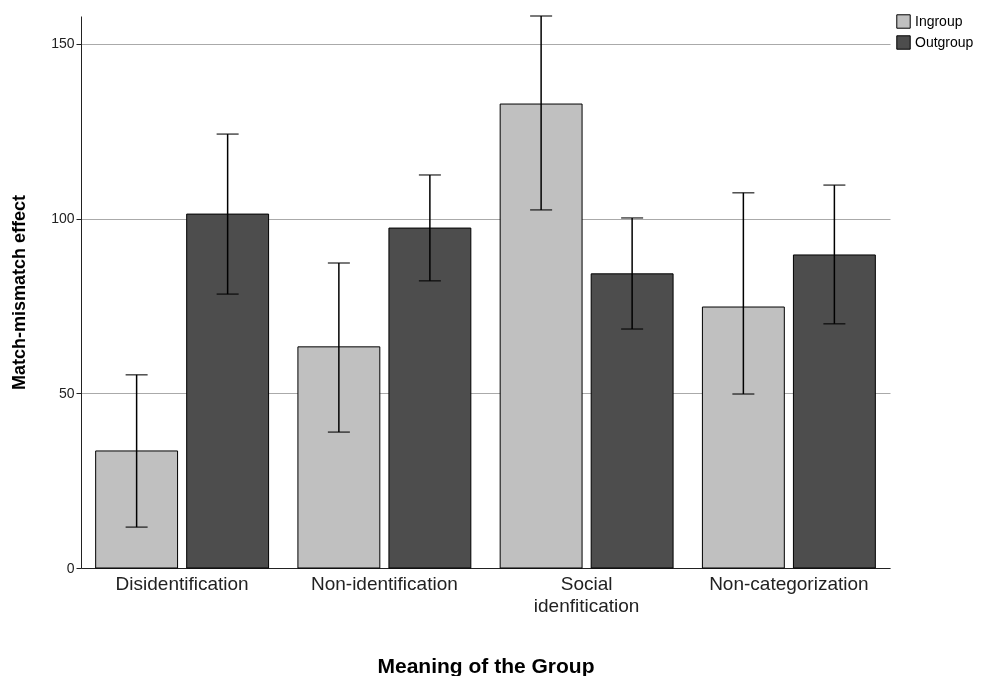 The width and height of the screenshot is (1005, 686). Describe the element at coordinates (70, 567) in the screenshot. I see `y-tick-label: 0` at that location.